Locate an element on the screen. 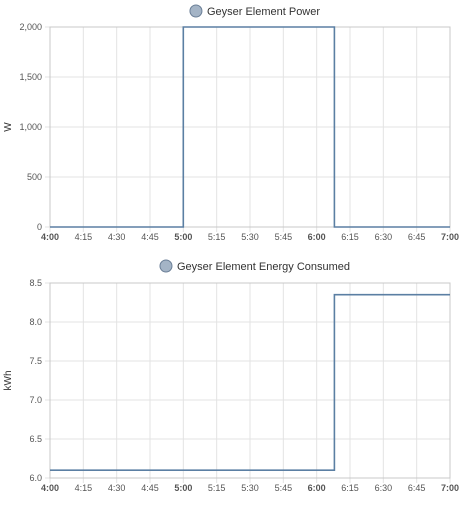  y-tick-label: 0 is located at coordinates (39, 227).